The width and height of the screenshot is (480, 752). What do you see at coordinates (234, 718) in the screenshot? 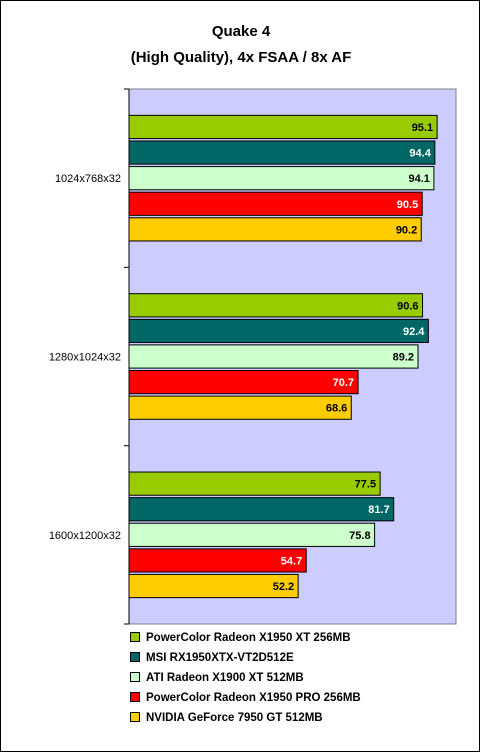
I see `legend-label: NVIDIA GeForce 7950 GT 512MB` at bounding box center [234, 718].